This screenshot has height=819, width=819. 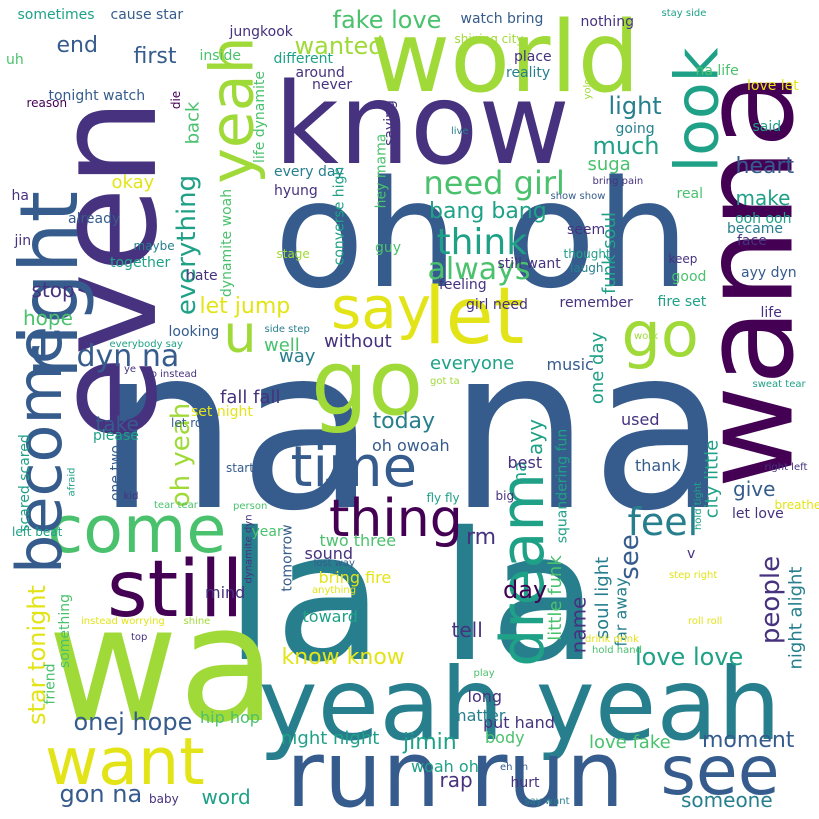 I want to click on cloud-word: well, so click(x=282, y=345).